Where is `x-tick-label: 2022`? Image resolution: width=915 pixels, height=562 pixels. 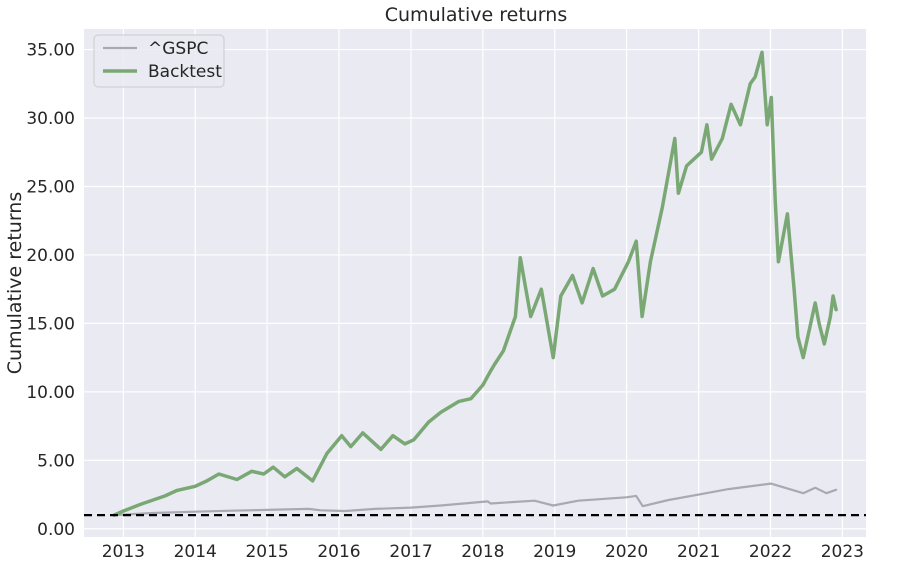
x-tick-label: 2022 is located at coordinates (770, 552).